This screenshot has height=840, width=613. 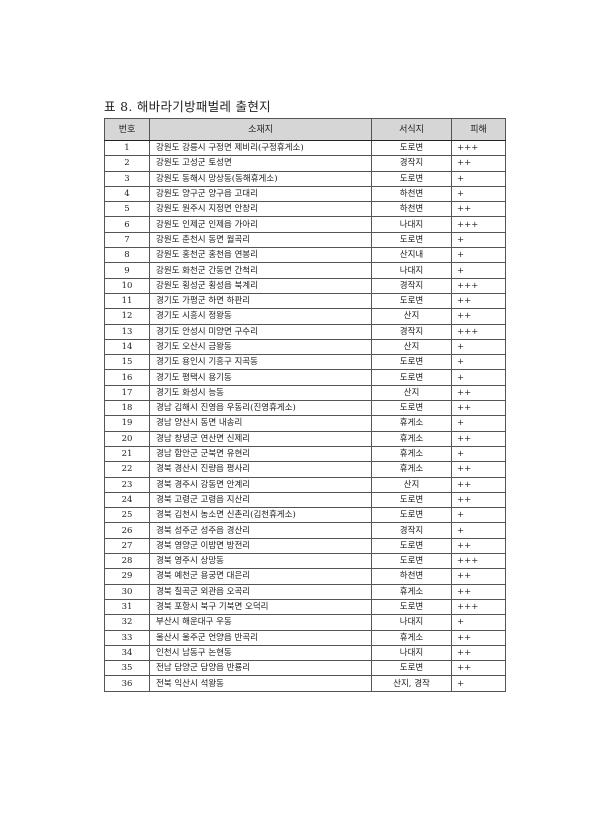 What do you see at coordinates (127, 129) in the screenshot?
I see `header-number: 번호` at bounding box center [127, 129].